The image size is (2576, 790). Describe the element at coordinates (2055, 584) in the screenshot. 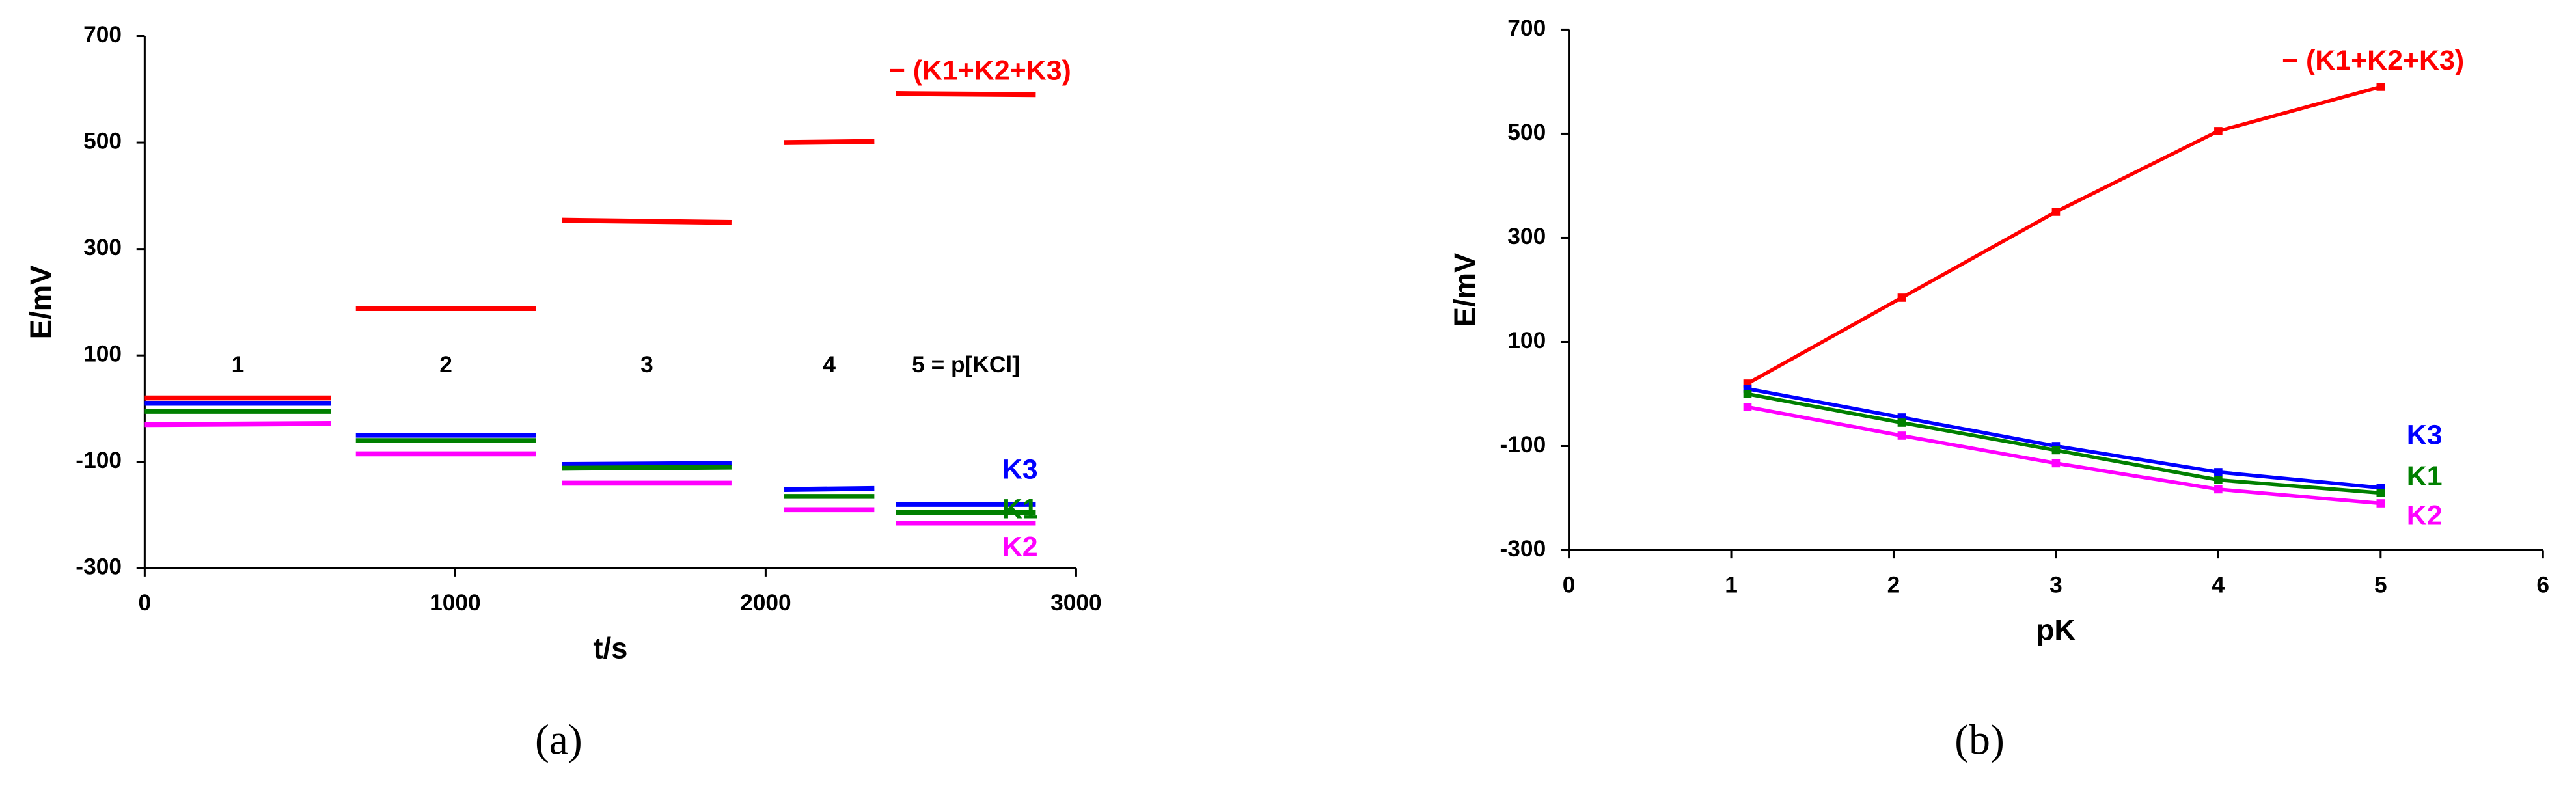

I see `x-tick-label: 3` at that location.